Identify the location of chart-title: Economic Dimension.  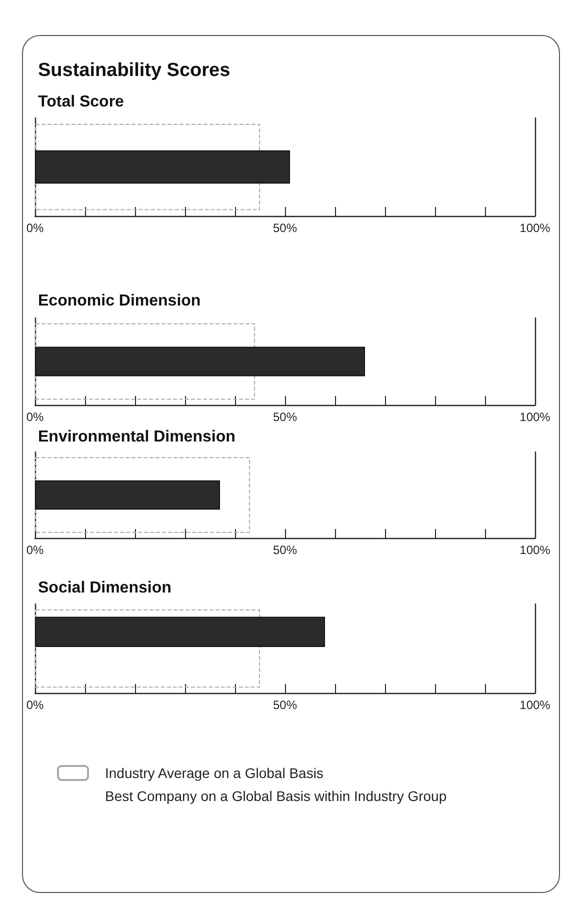
(119, 301).